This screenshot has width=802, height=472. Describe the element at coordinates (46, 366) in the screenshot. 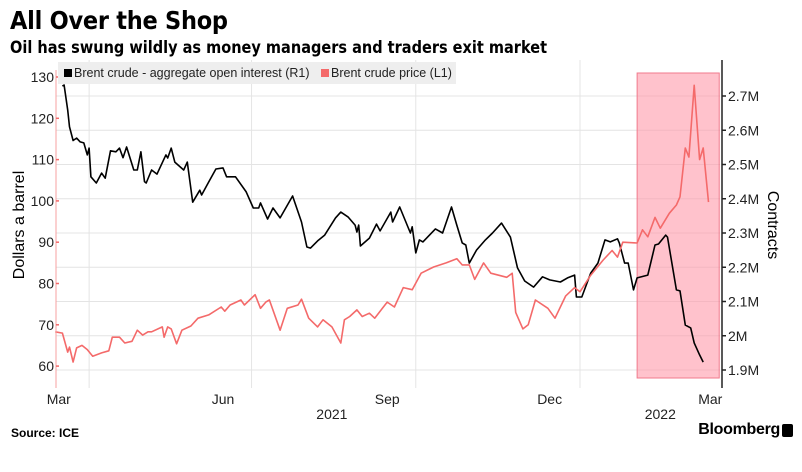

I see `y-axis-left-tick-label: 60` at that location.